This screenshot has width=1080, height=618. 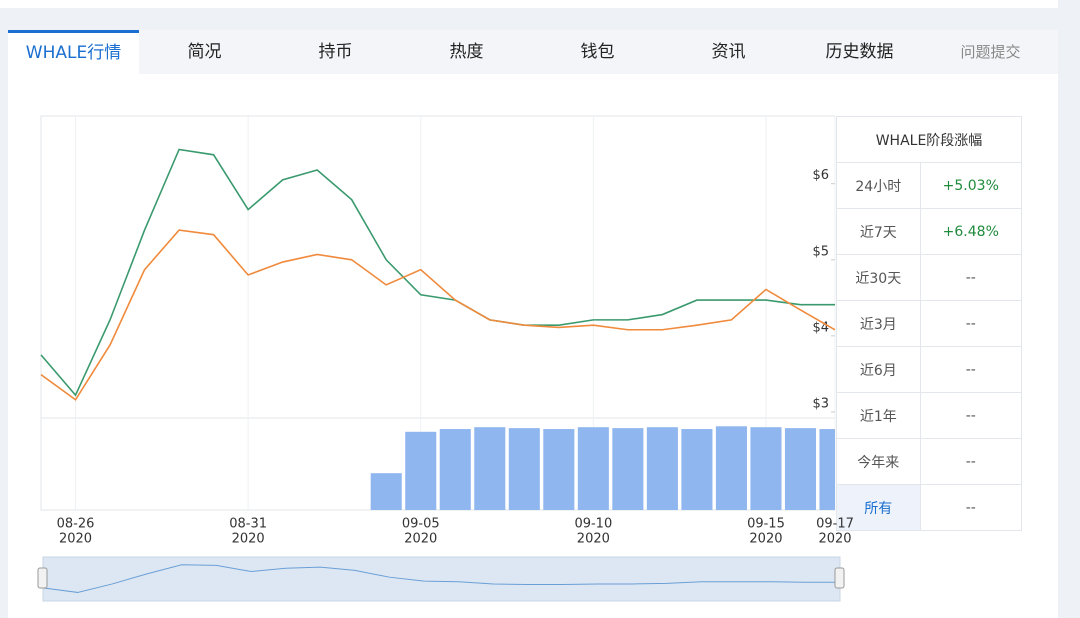 I want to click on tabs: WHALE行情 简况 持币 热度 钱包 资讯 历史数据 问题提交, so click(x=533, y=52).